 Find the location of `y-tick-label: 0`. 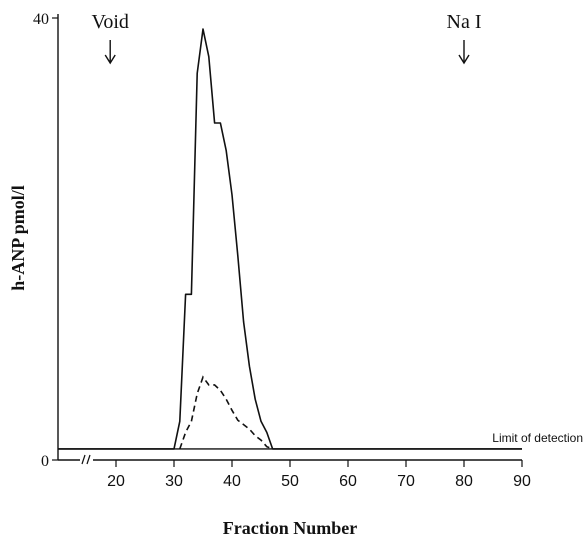

y-tick-label: 0 is located at coordinates (45, 461).